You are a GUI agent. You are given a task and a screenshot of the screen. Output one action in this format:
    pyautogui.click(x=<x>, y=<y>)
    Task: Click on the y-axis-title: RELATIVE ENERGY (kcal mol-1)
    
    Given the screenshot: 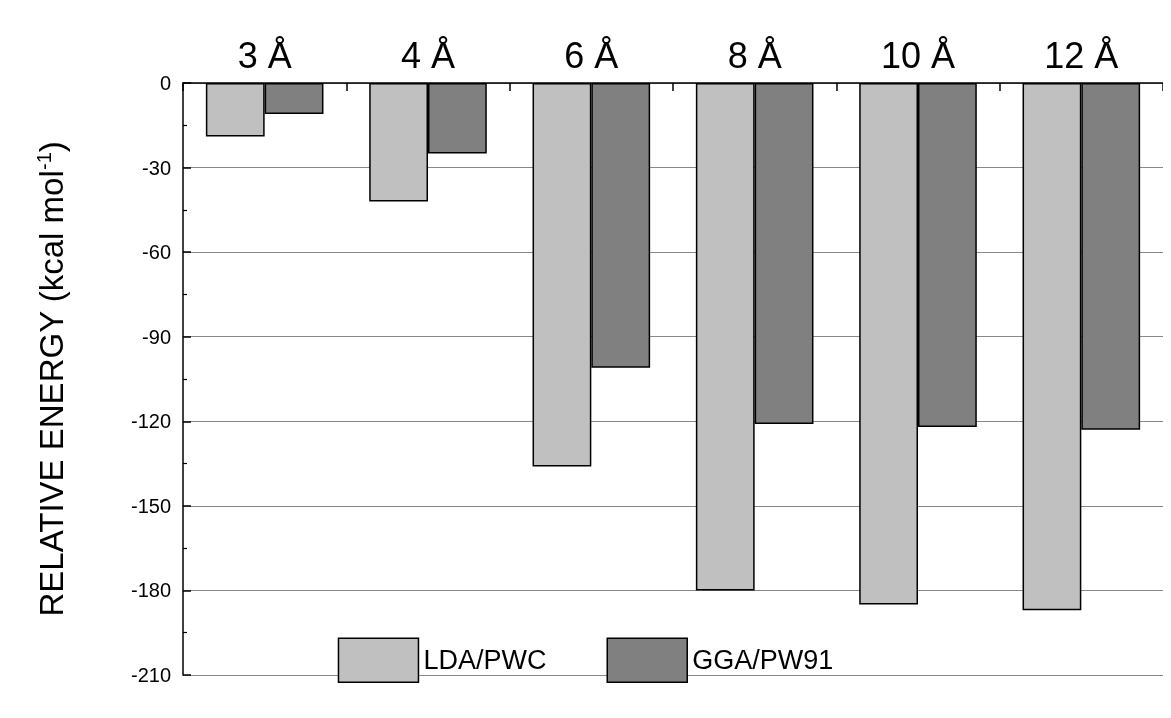 What is the action you would take?
    pyautogui.click(x=51, y=379)
    